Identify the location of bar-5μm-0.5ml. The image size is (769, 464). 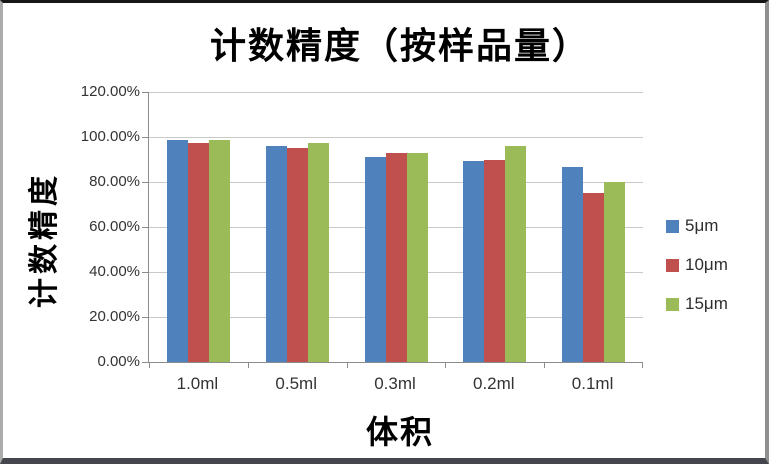
(276, 254).